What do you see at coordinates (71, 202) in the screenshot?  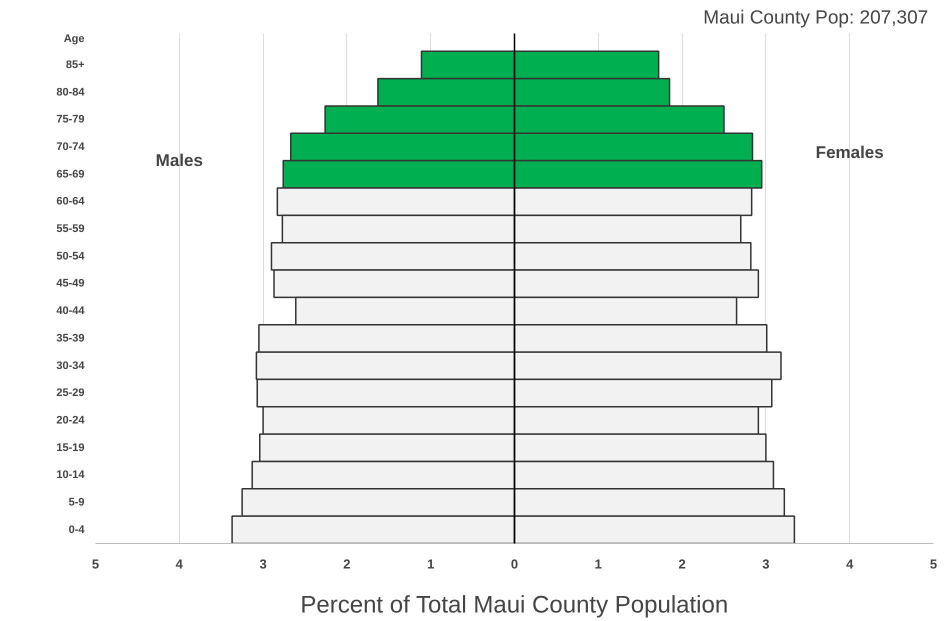 I see `y-tick-label: 60-64` at bounding box center [71, 202].